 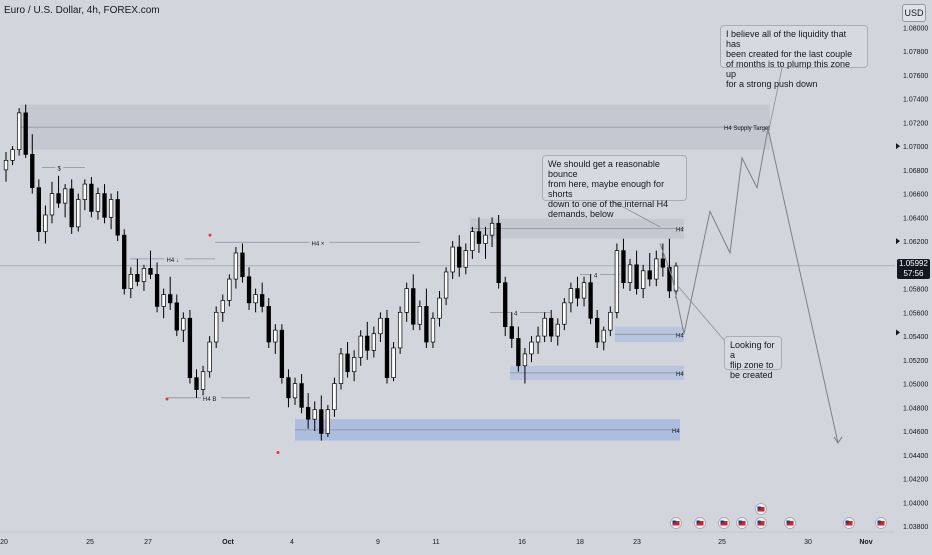 What do you see at coordinates (761, 286) in the screenshot?
I see `projection-path` at bounding box center [761, 286].